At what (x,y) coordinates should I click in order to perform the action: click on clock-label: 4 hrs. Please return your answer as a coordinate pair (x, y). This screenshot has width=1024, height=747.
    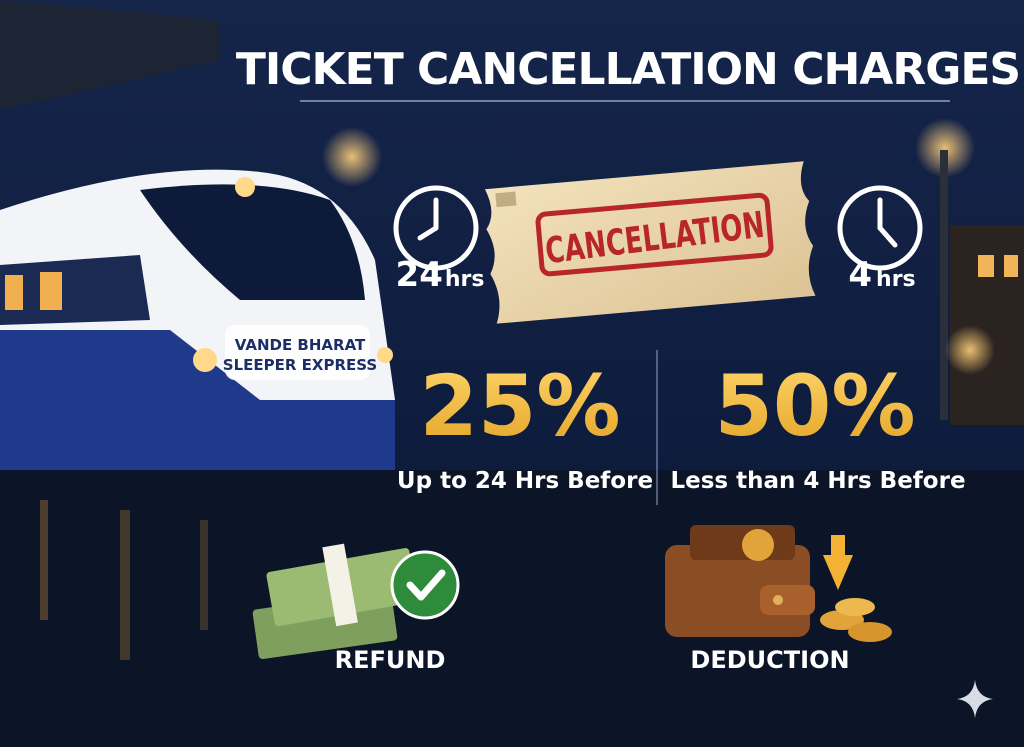
    Looking at the image, I should click on (881, 275).